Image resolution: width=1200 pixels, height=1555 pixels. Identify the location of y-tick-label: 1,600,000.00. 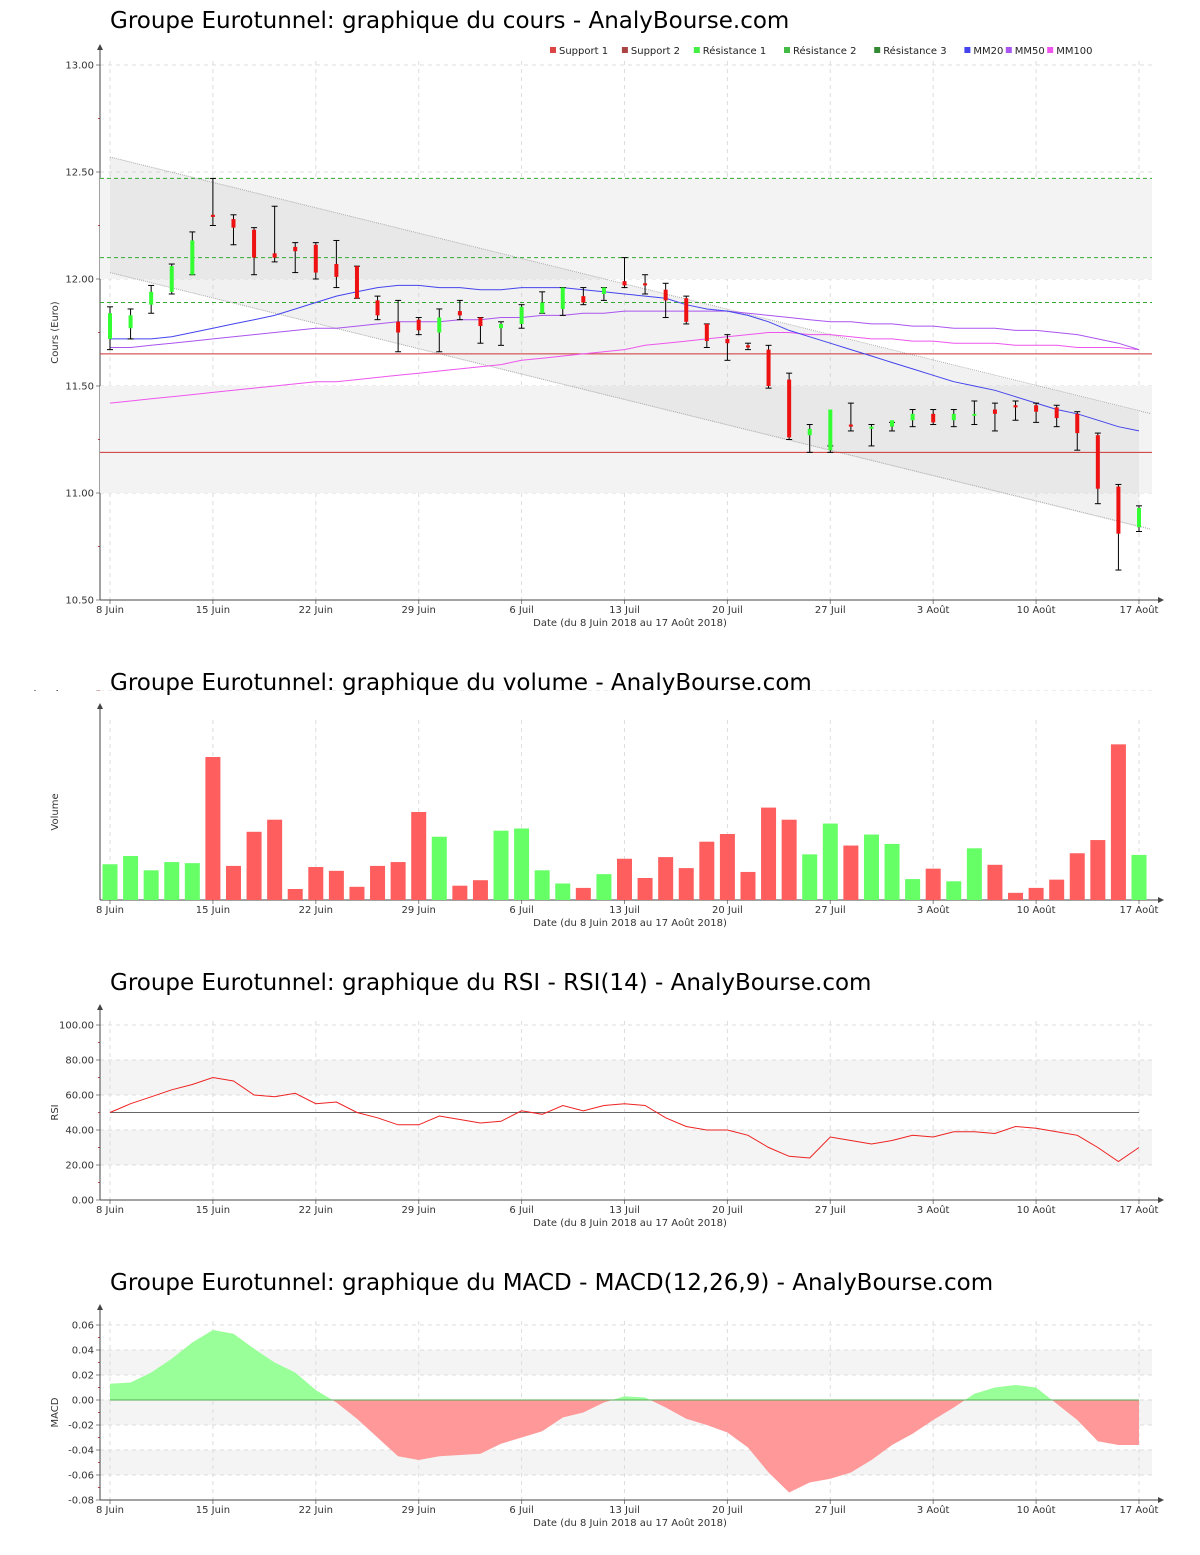
(60, 691).